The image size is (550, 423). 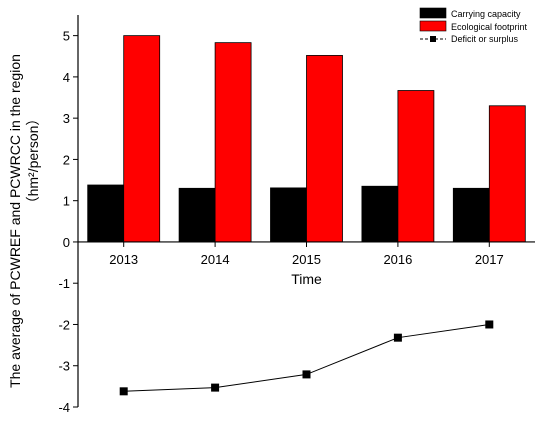 What do you see at coordinates (197, 215) in the screenshot?
I see `bar-carrying-capacity-2014` at bounding box center [197, 215].